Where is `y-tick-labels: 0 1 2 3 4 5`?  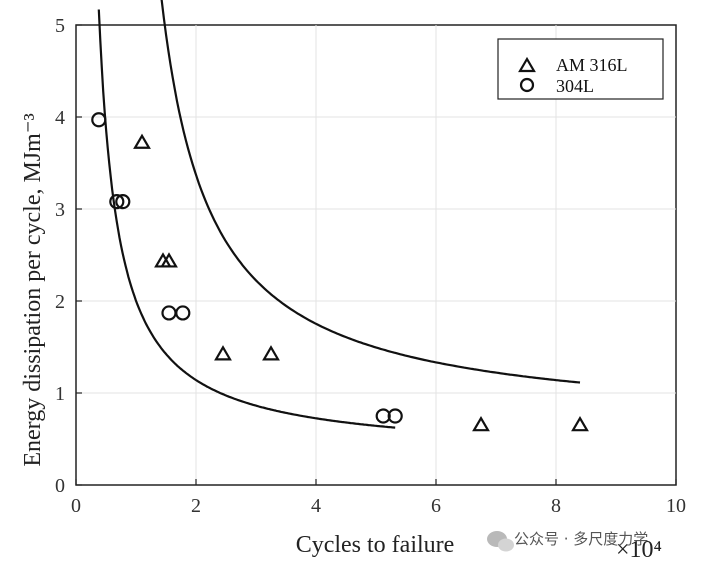
y-tick-labels: 0 1 2 3 4 5 is located at coordinates (60, 256).